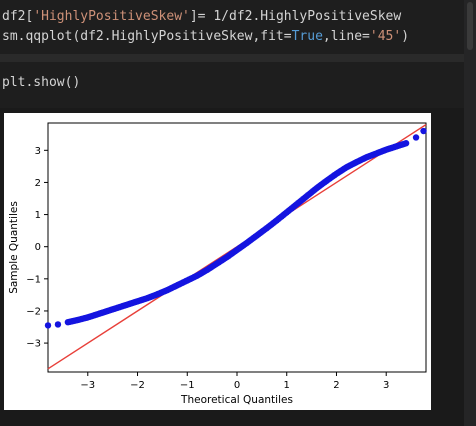 The height and width of the screenshot is (426, 476). Describe the element at coordinates (295, 16) in the screenshot. I see `code-token: ]= 1/df2.HighlyPositiveSkew` at that location.